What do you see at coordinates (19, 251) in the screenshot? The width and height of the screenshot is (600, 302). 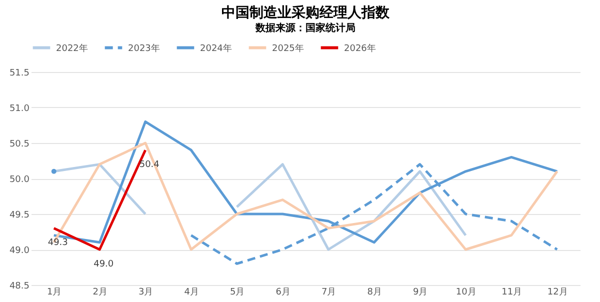 I see `y-tick-label: 49.0` at bounding box center [19, 251].